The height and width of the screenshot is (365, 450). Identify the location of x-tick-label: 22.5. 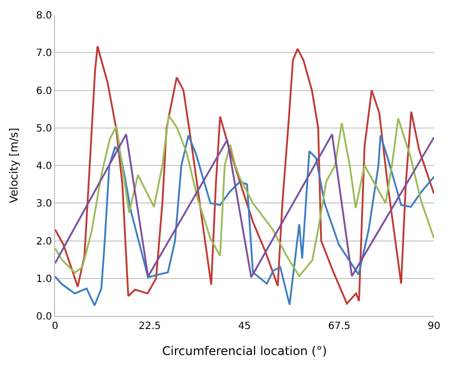
(149, 326).